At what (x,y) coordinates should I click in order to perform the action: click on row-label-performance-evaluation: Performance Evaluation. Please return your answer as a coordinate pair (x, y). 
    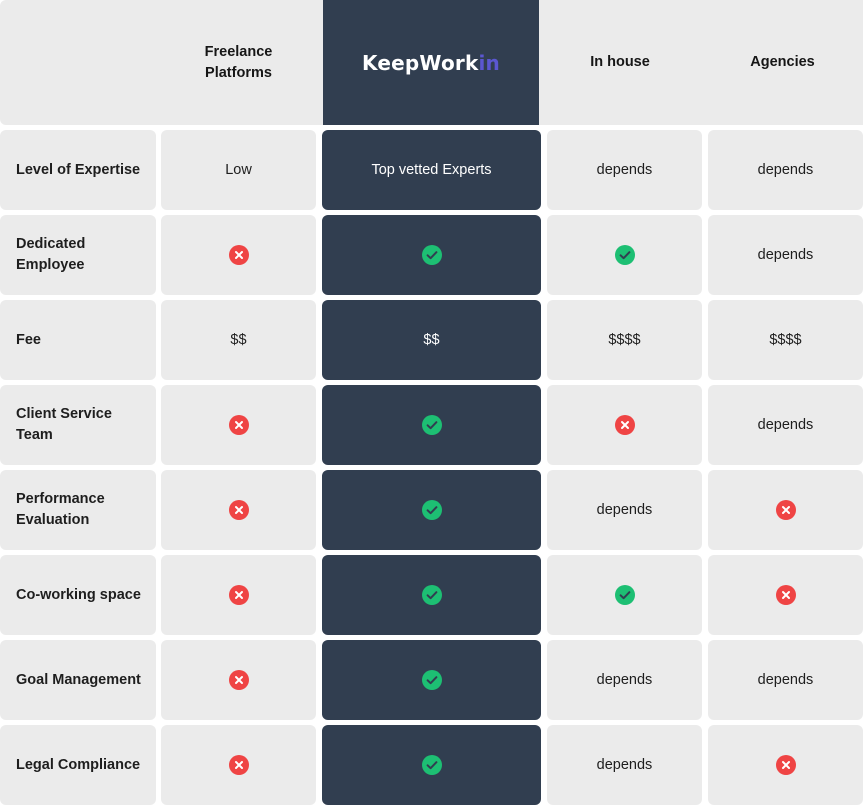
    Looking at the image, I should click on (78, 510).